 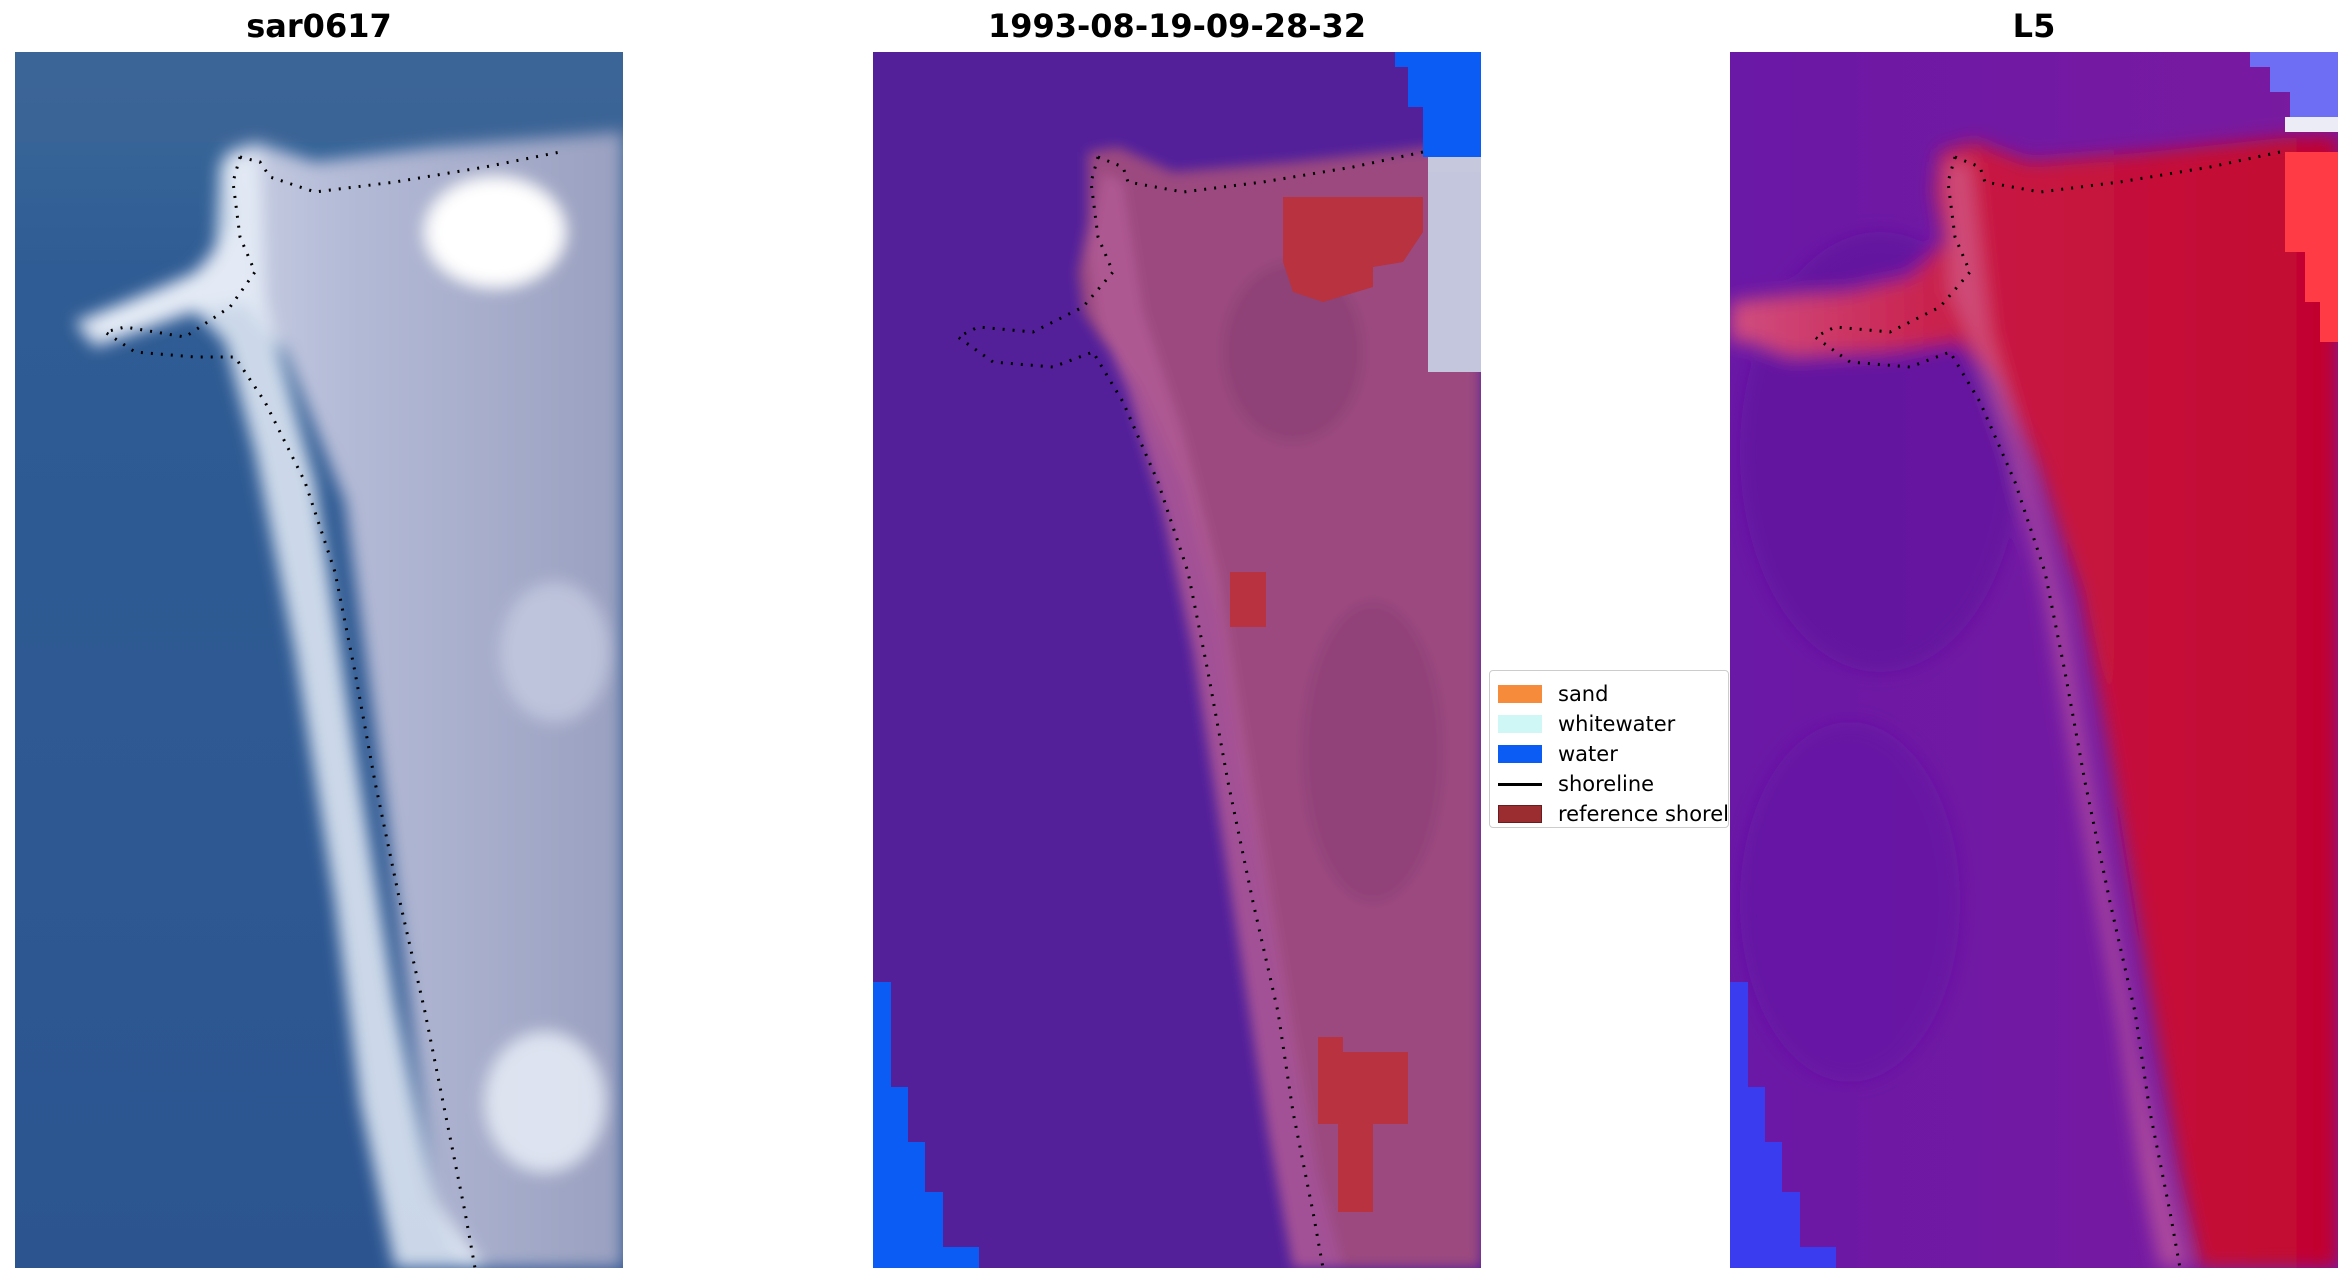 What do you see at coordinates (2117, 172) in the screenshot?
I see `shoreline-north-index` at bounding box center [2117, 172].